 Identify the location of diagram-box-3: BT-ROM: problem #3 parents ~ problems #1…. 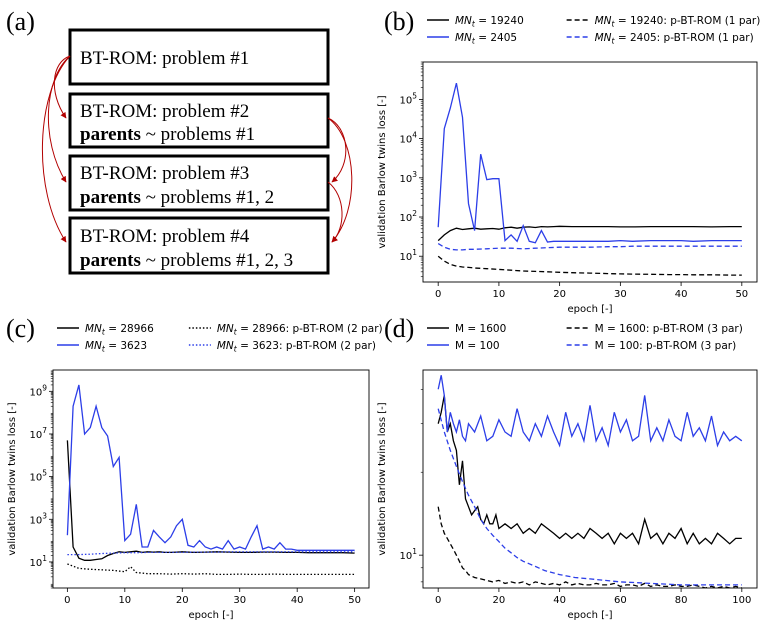
(199, 183).